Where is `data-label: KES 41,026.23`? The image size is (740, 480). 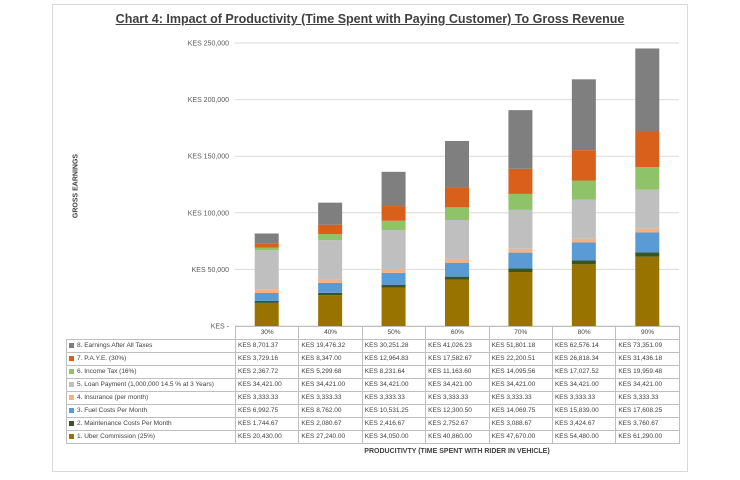
data-label: KES 41,026.23 is located at coordinates (457, 346).